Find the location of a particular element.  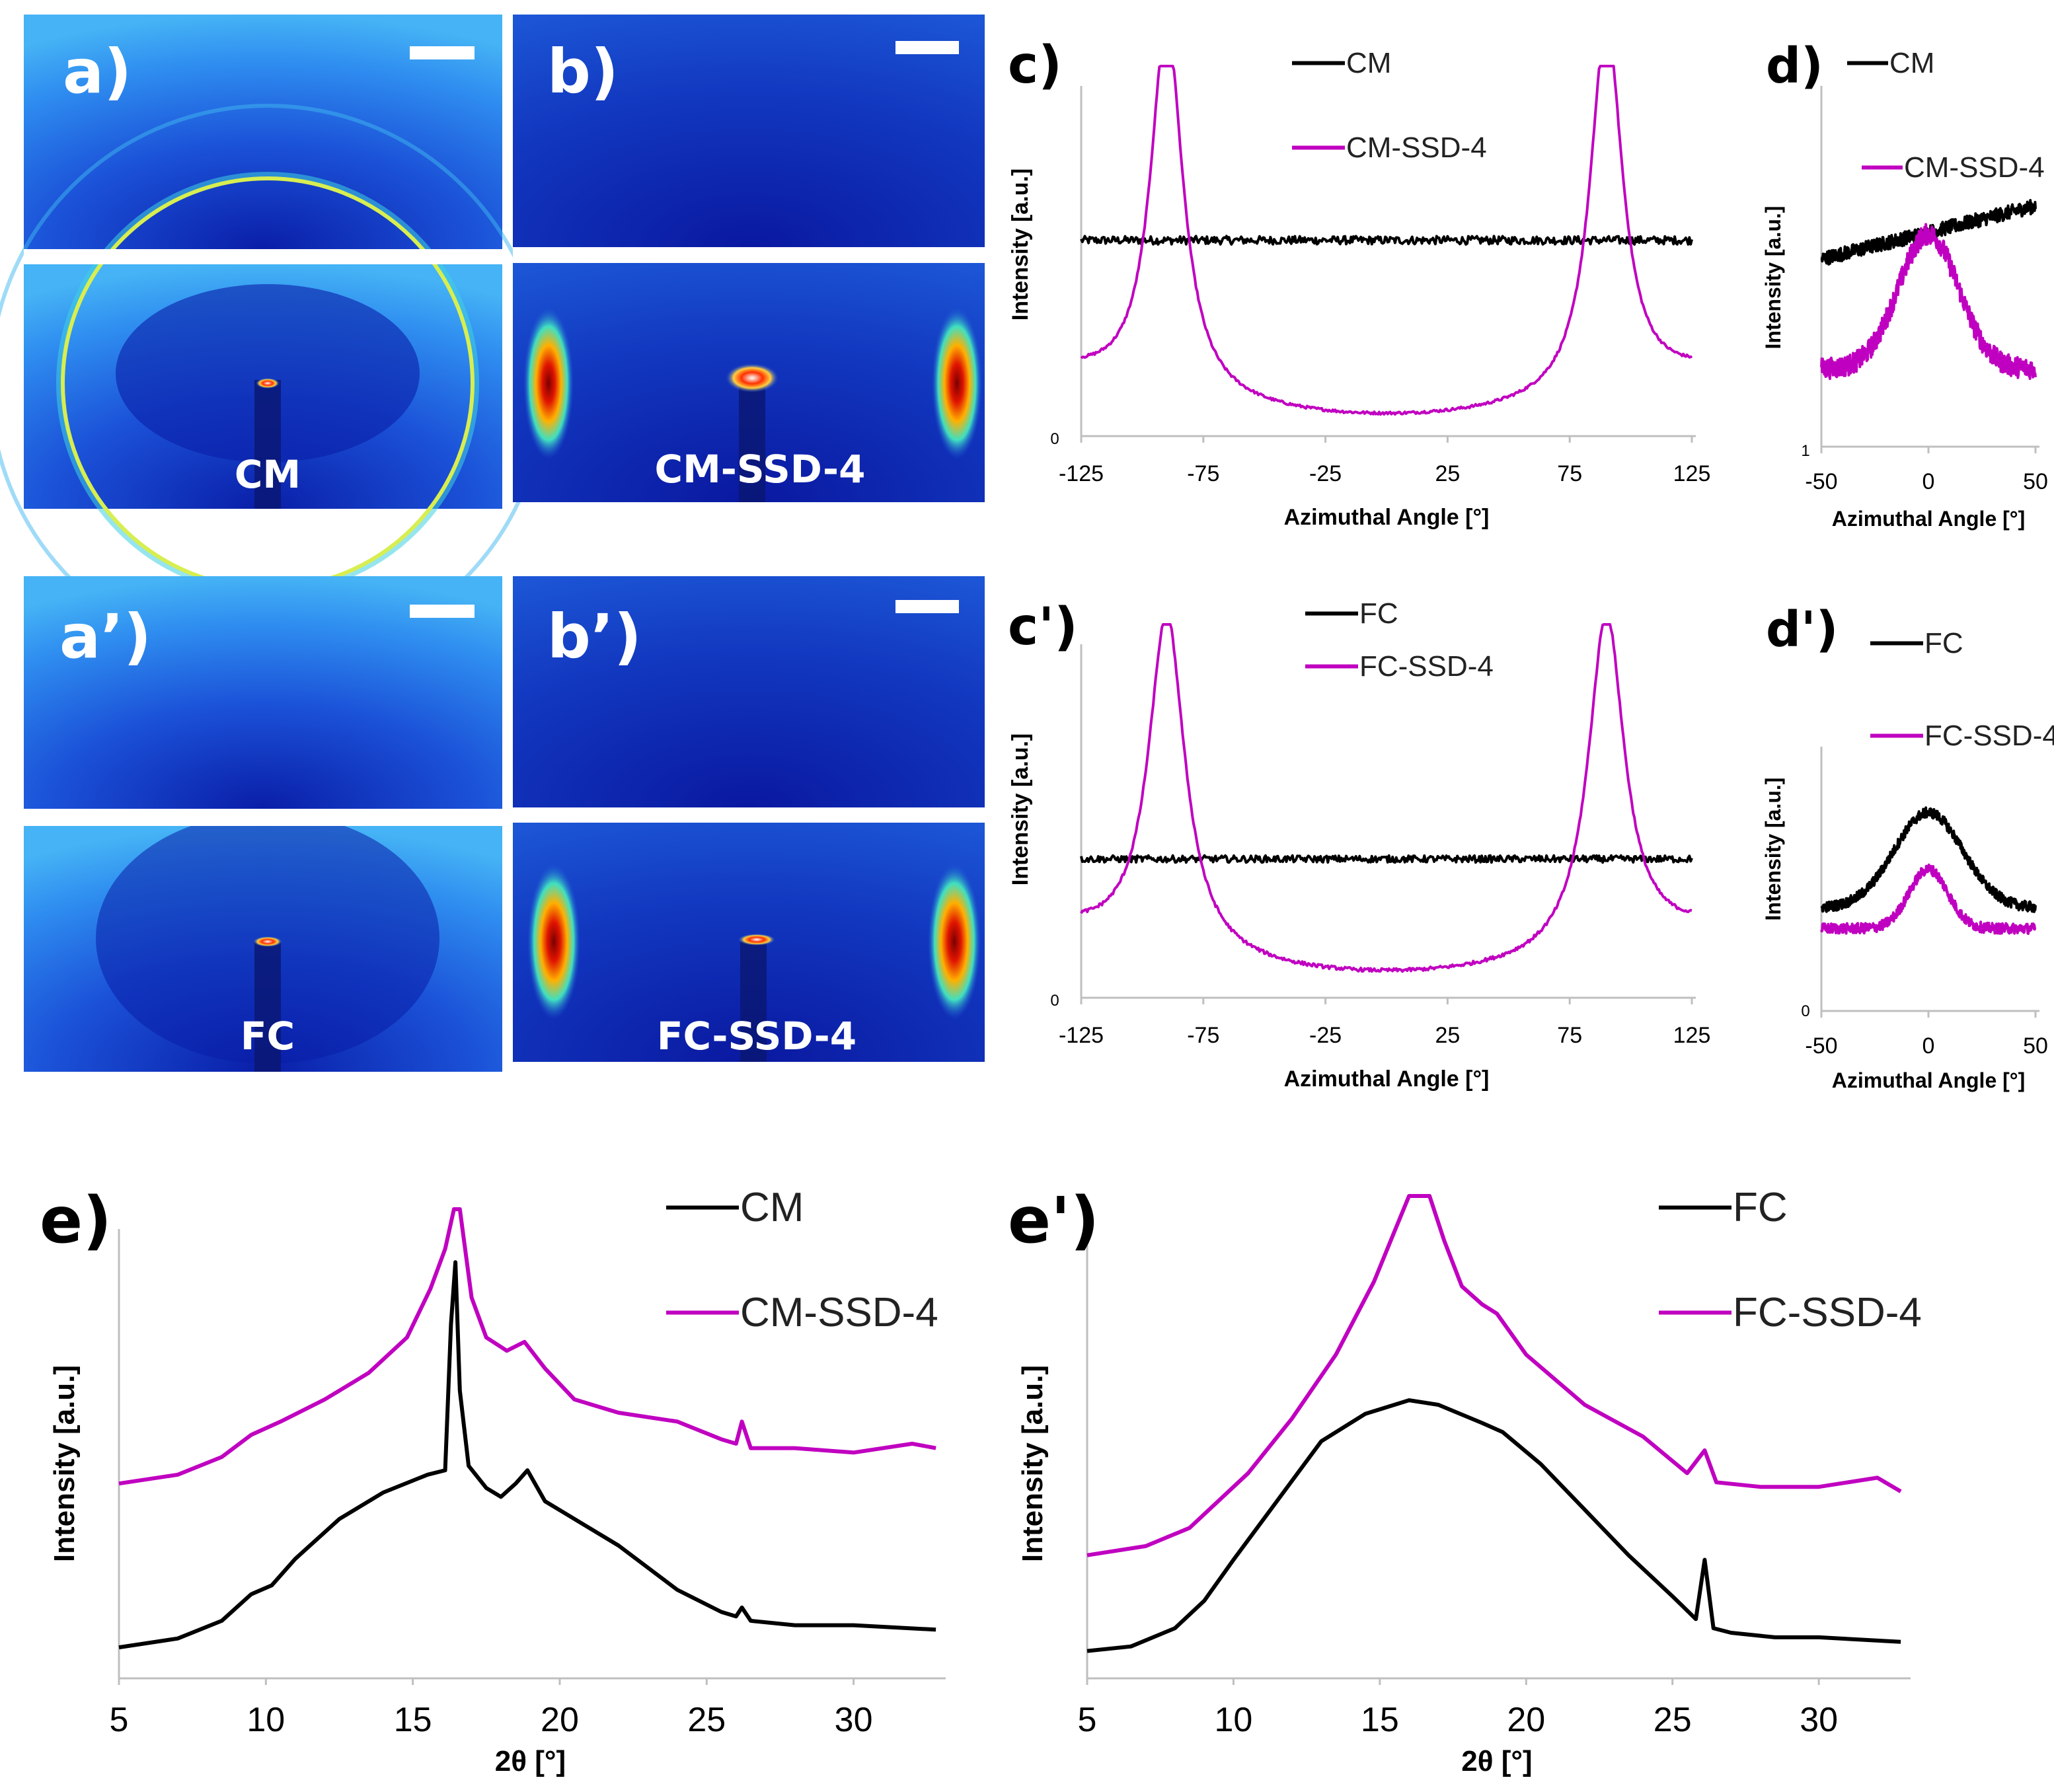

image-b: b) CM-SSD-4 is located at coordinates (749, 258).